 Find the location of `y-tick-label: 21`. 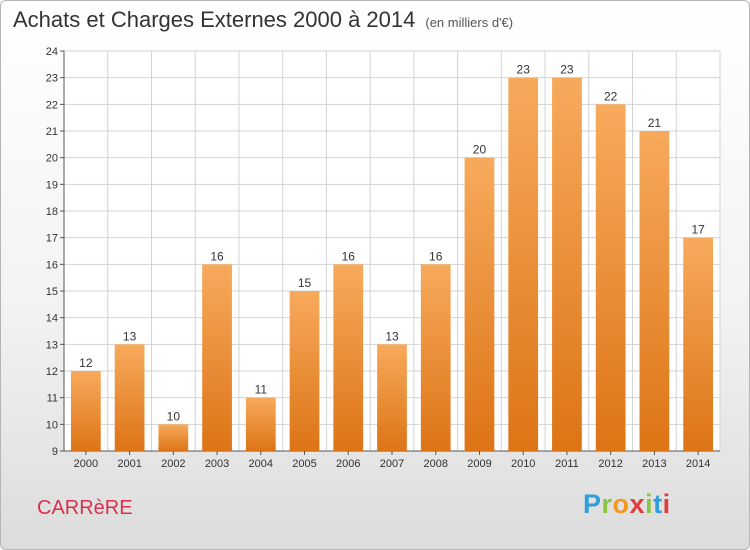

y-tick-label: 21 is located at coordinates (52, 132).